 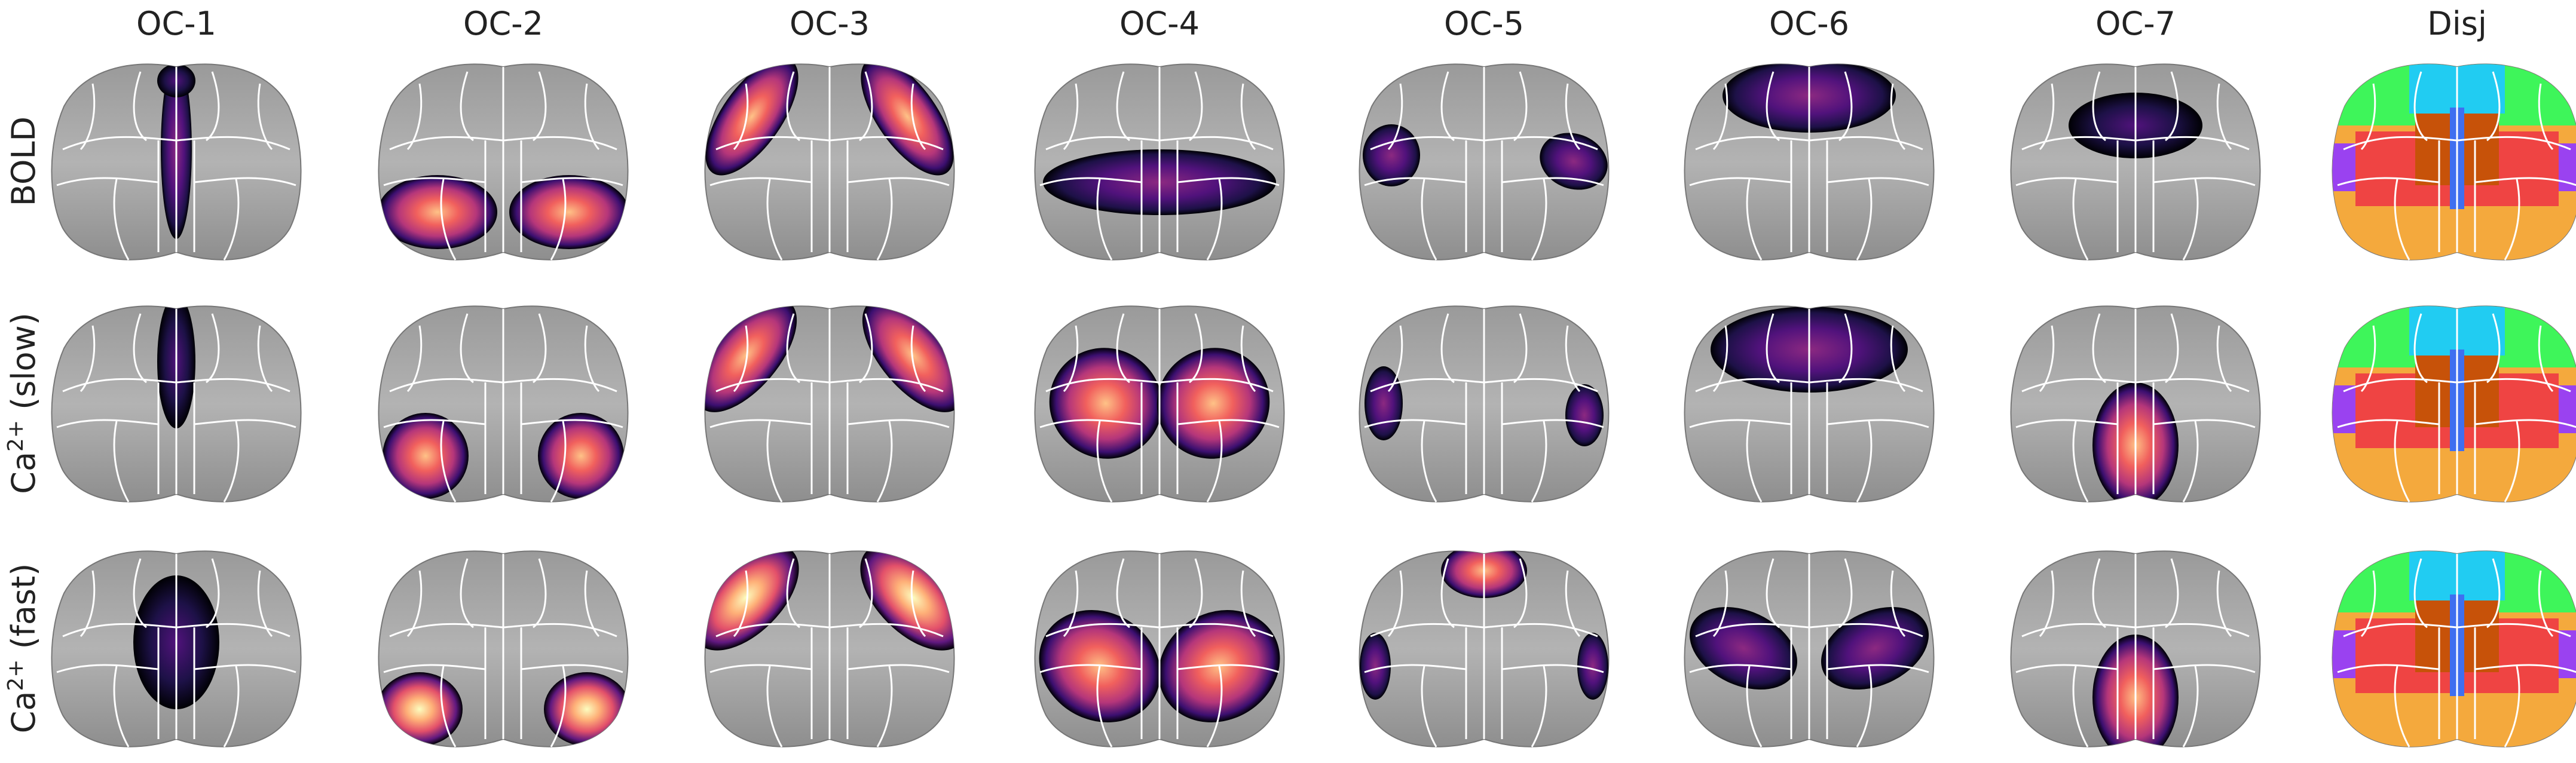 I want to click on column-header: OC-2, so click(x=503, y=23).